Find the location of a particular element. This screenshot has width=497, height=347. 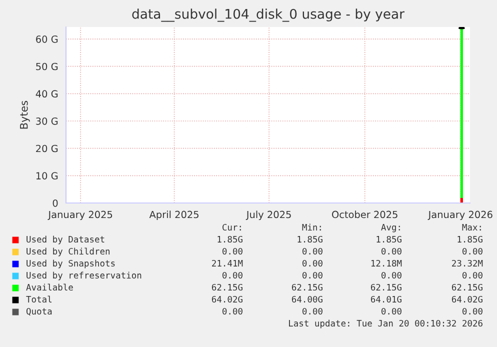

text: 64.00G is located at coordinates (307, 299).